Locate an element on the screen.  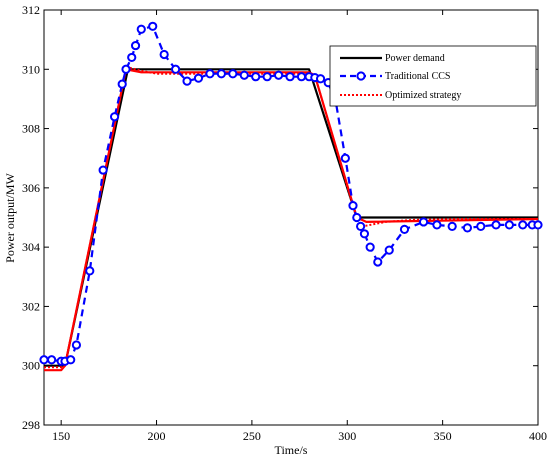
x-axis-label: Time/s is located at coordinates (291, 450).